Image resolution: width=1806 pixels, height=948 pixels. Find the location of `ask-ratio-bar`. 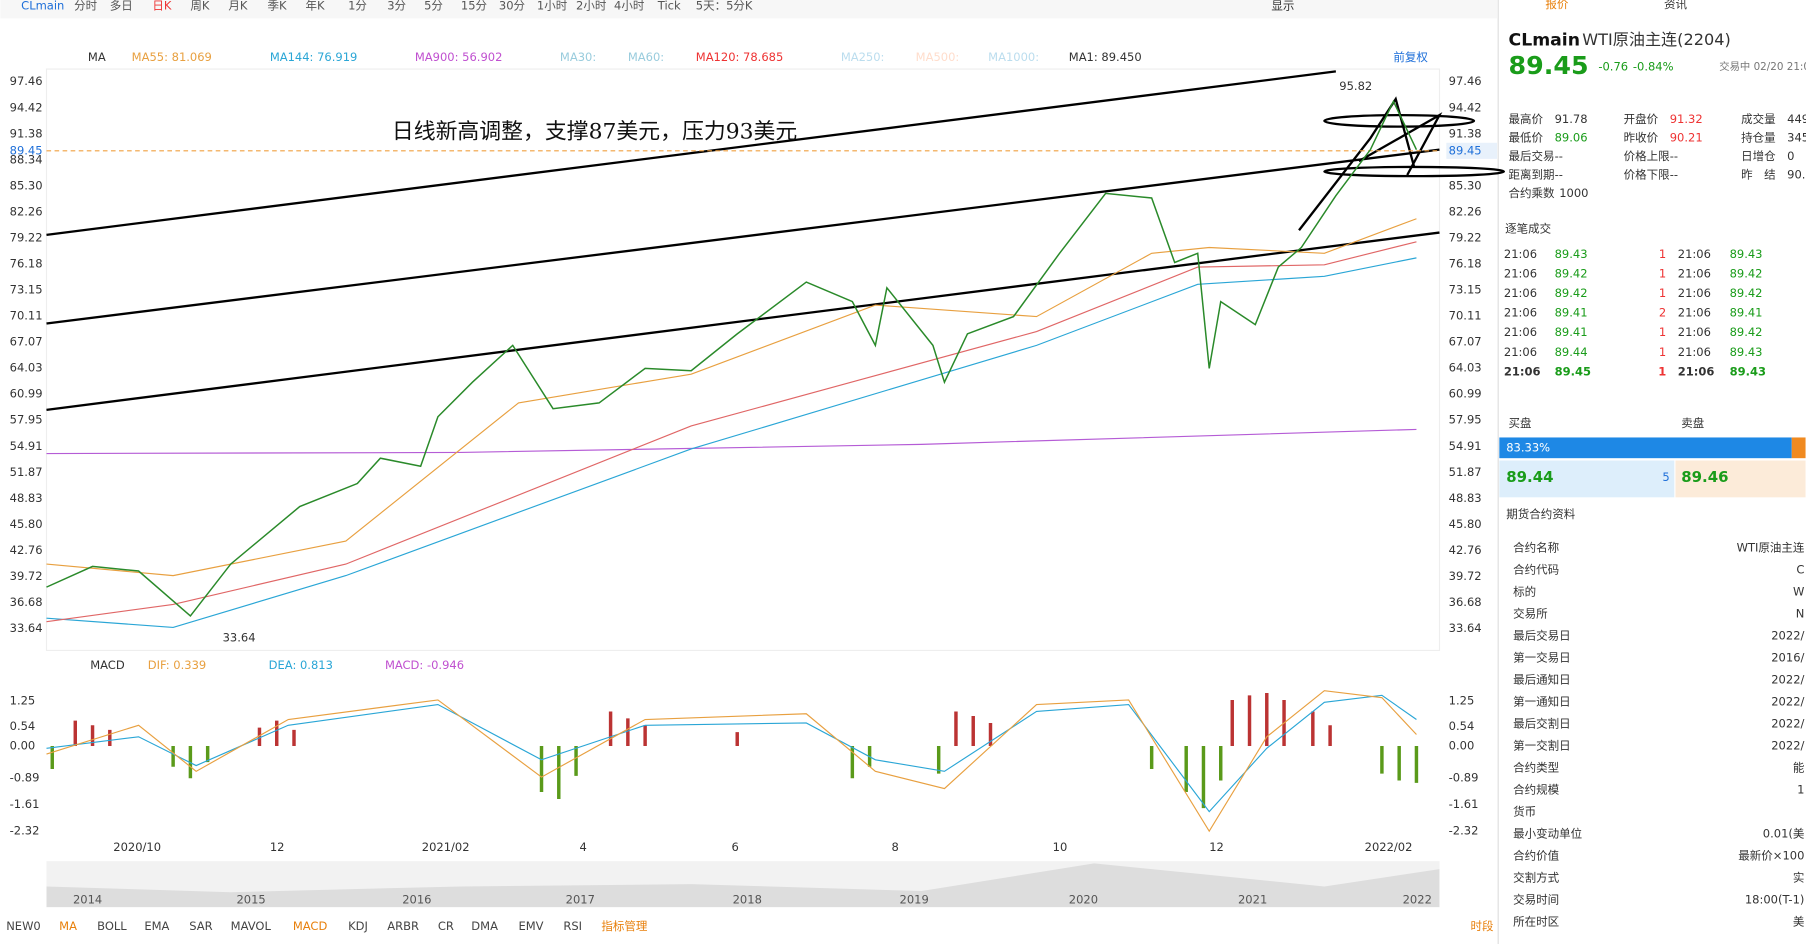

ask-ratio-bar is located at coordinates (1798, 448).